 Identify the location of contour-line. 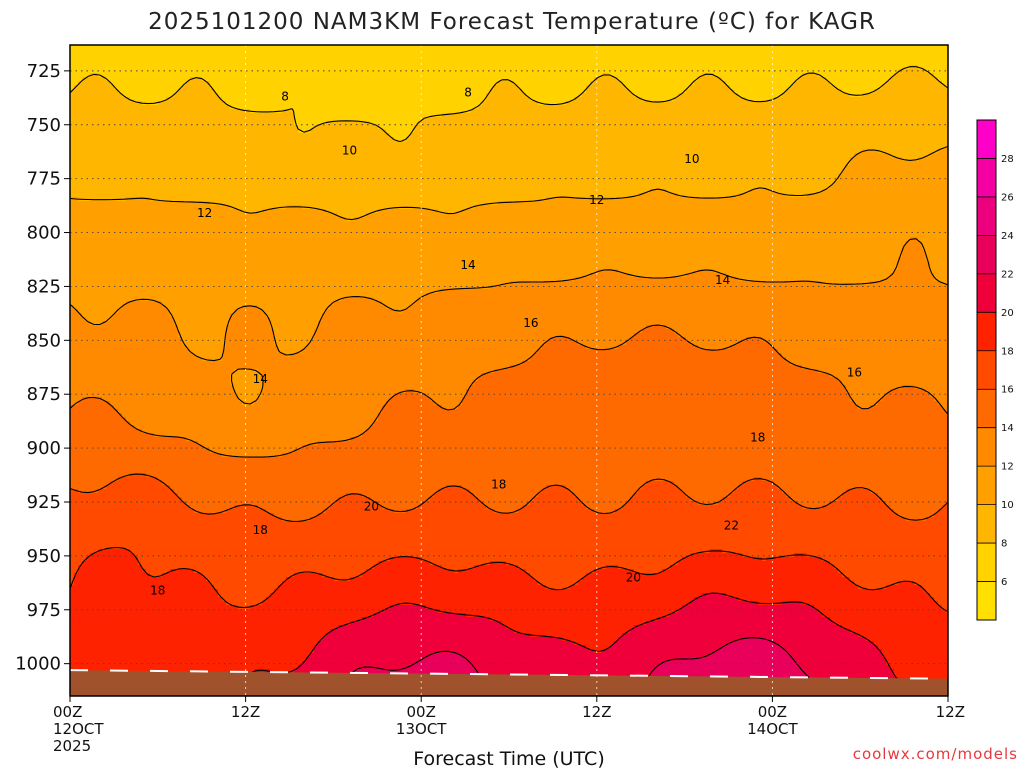
(509, 183).